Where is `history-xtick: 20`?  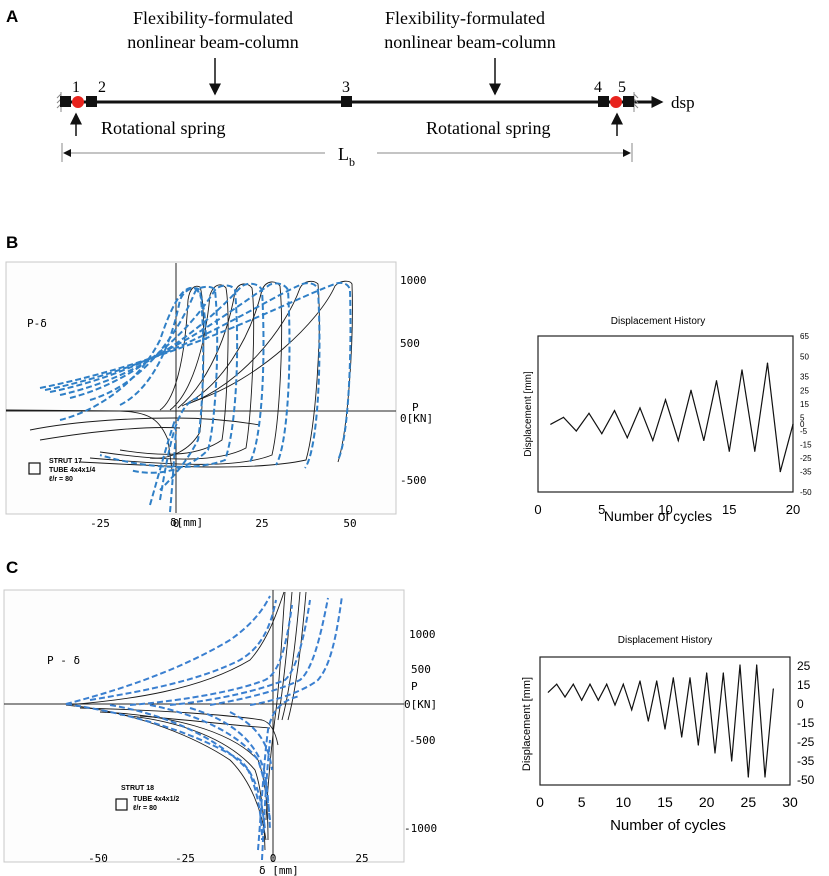 history-xtick: 20 is located at coordinates (707, 802).